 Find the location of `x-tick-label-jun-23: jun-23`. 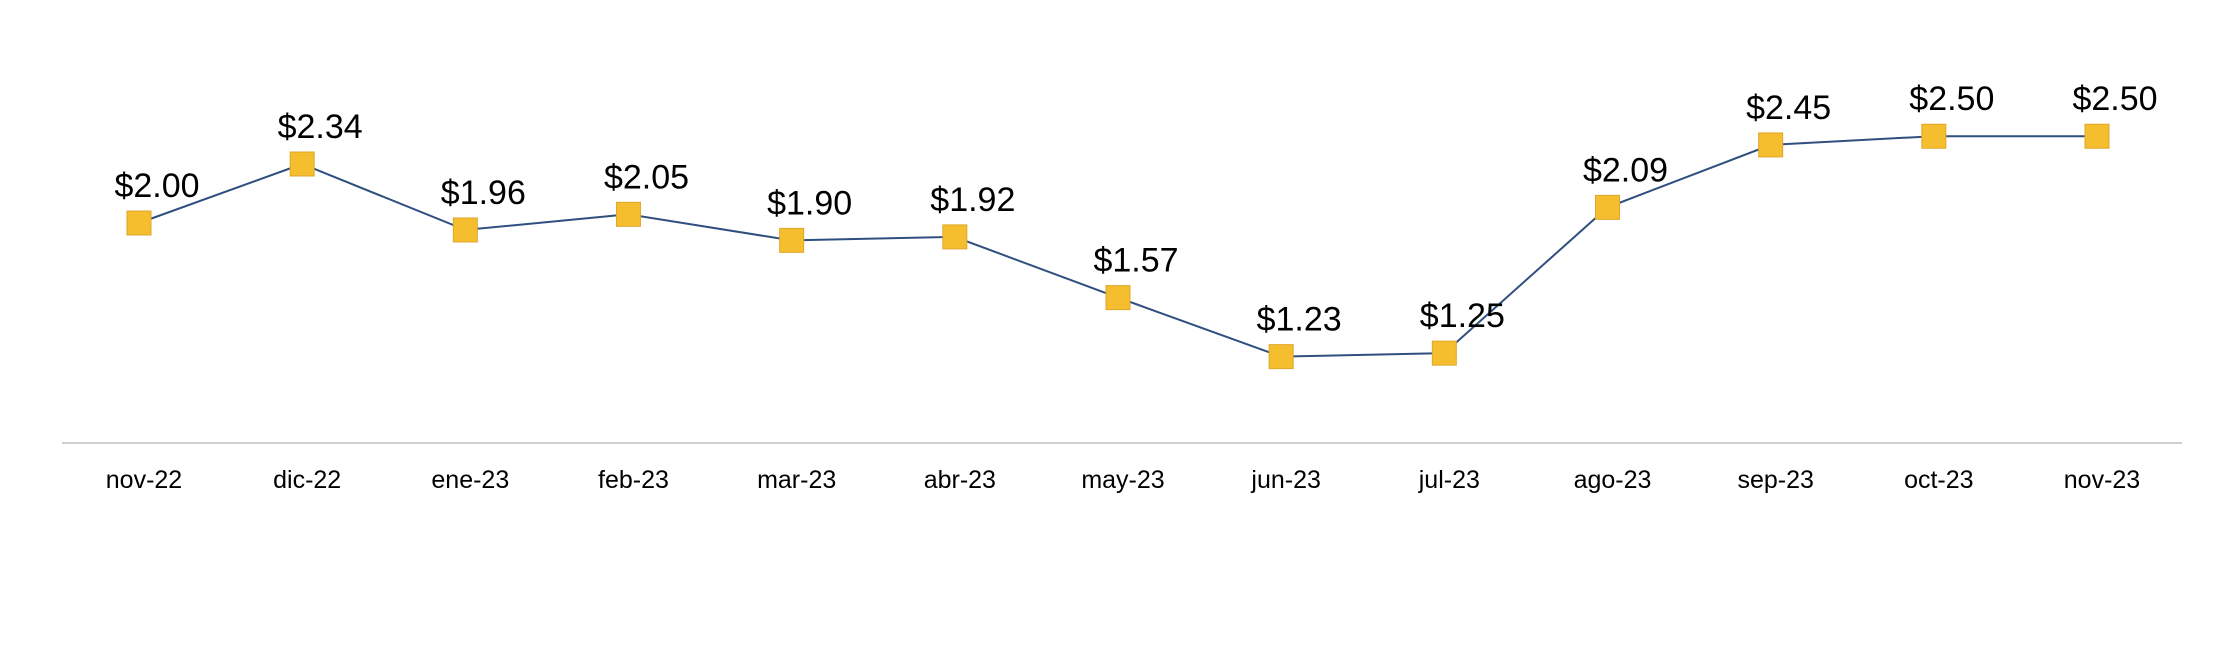

x-tick-label-jun-23: jun-23 is located at coordinates (1285, 480).